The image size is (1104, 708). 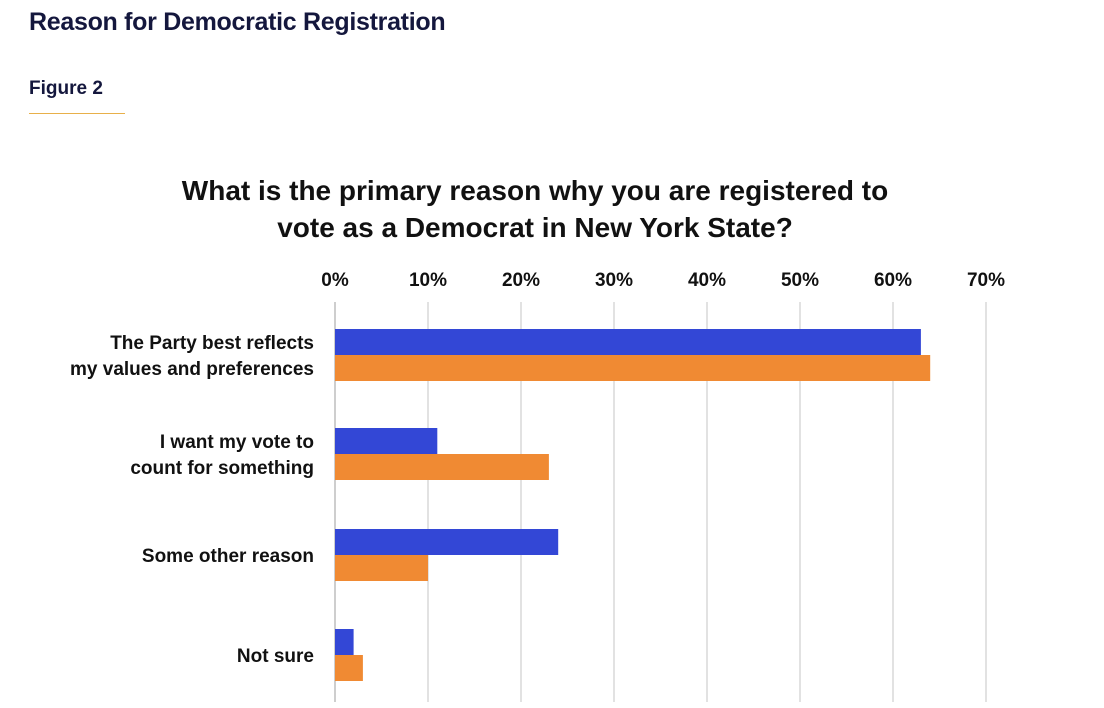 What do you see at coordinates (428, 280) in the screenshot?
I see `x-tick-label: 10%` at bounding box center [428, 280].